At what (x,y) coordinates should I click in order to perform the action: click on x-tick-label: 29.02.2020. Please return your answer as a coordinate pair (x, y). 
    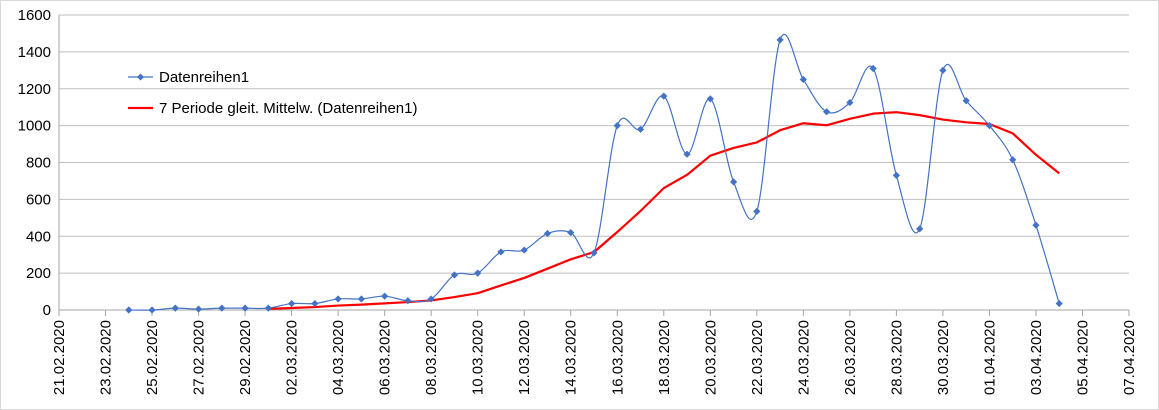
    Looking at the image, I should click on (245, 357).